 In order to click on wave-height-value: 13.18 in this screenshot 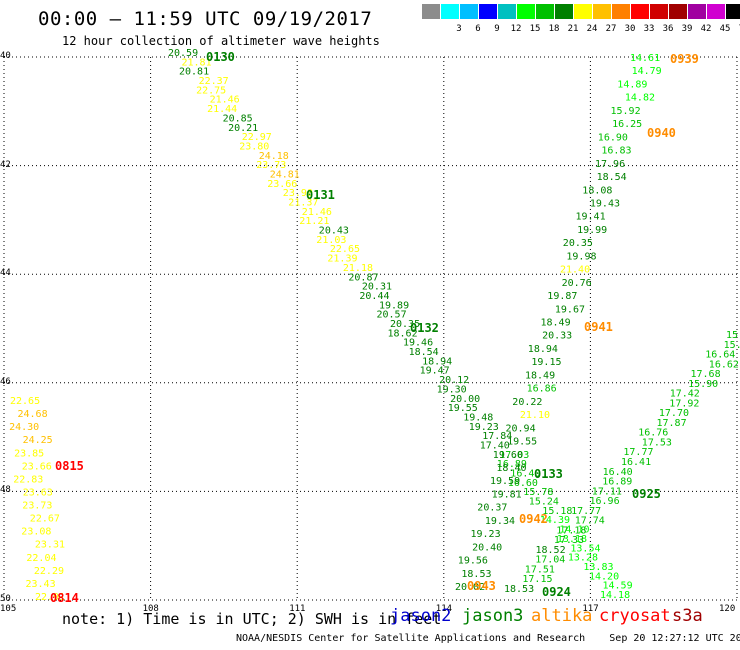, I will do `click(572, 539)`.